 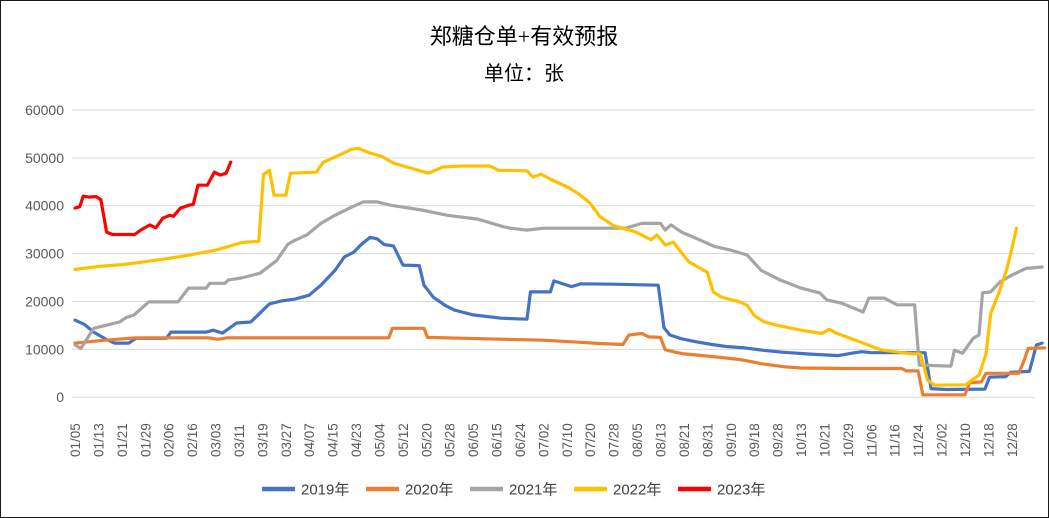 I want to click on y-axis-label: 60000, so click(x=44, y=110).